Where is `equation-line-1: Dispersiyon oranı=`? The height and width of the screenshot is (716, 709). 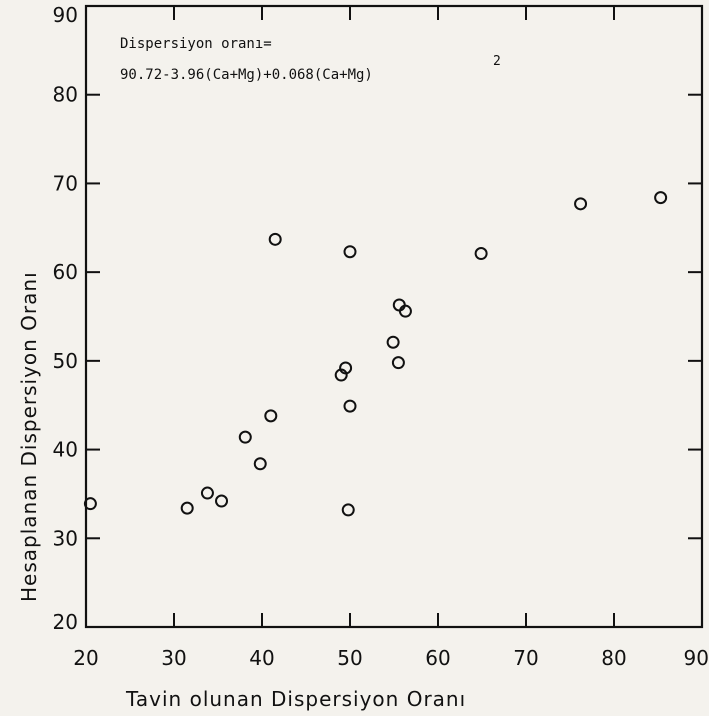
equation-line-1: Dispersiyon oranı= is located at coordinates (196, 44).